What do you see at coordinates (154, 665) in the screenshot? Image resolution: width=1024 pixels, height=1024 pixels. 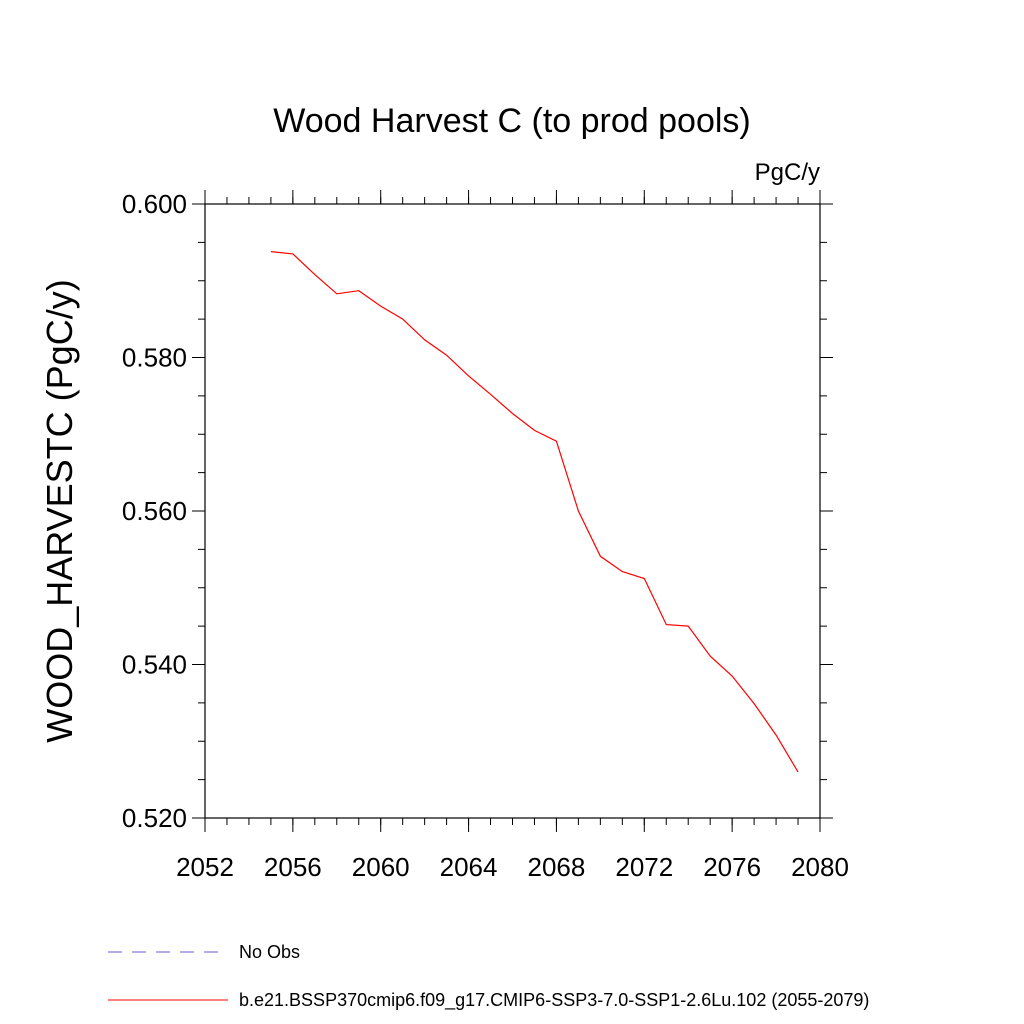 I see `y-tick-label: 0.540` at bounding box center [154, 665].